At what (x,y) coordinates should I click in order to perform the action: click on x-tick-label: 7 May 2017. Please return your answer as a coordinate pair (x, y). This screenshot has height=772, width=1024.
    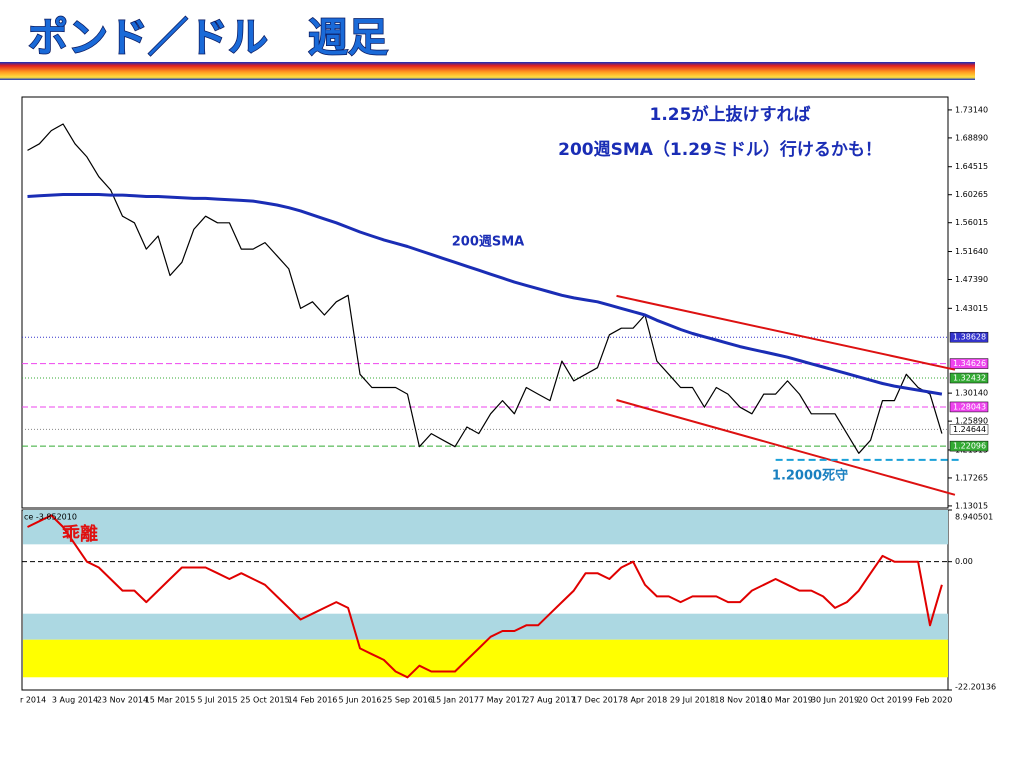
    Looking at the image, I should click on (502, 700).